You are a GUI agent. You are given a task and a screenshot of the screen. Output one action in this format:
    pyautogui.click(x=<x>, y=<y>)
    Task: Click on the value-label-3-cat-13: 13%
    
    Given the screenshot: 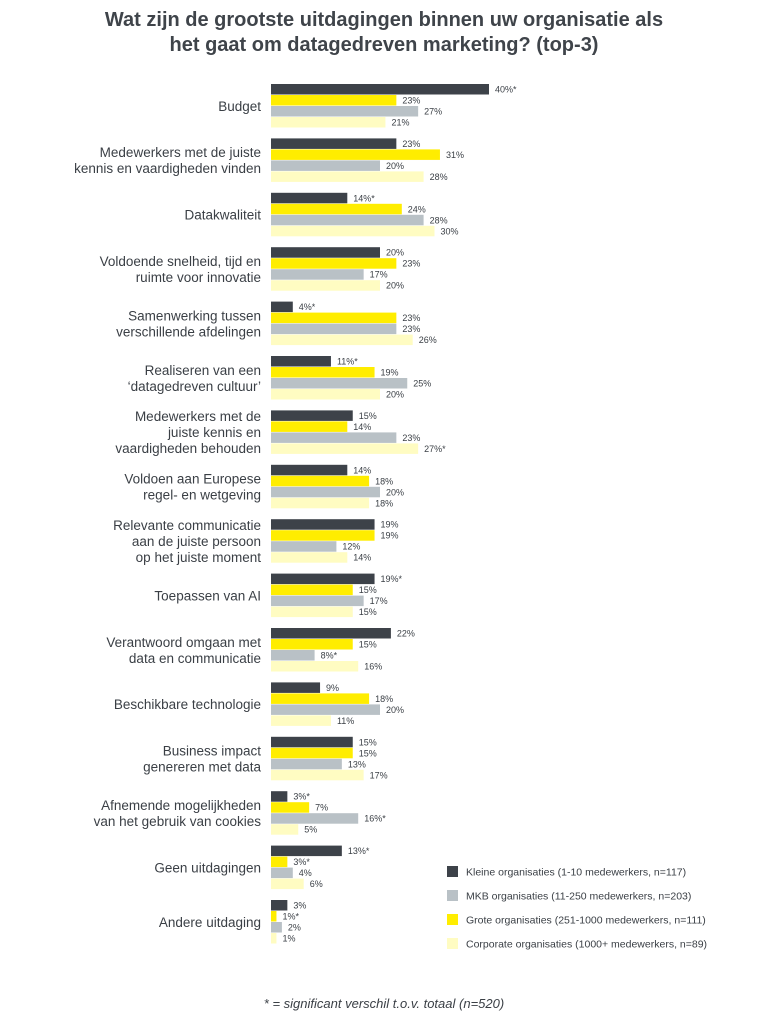 What is the action you would take?
    pyautogui.click(x=357, y=764)
    